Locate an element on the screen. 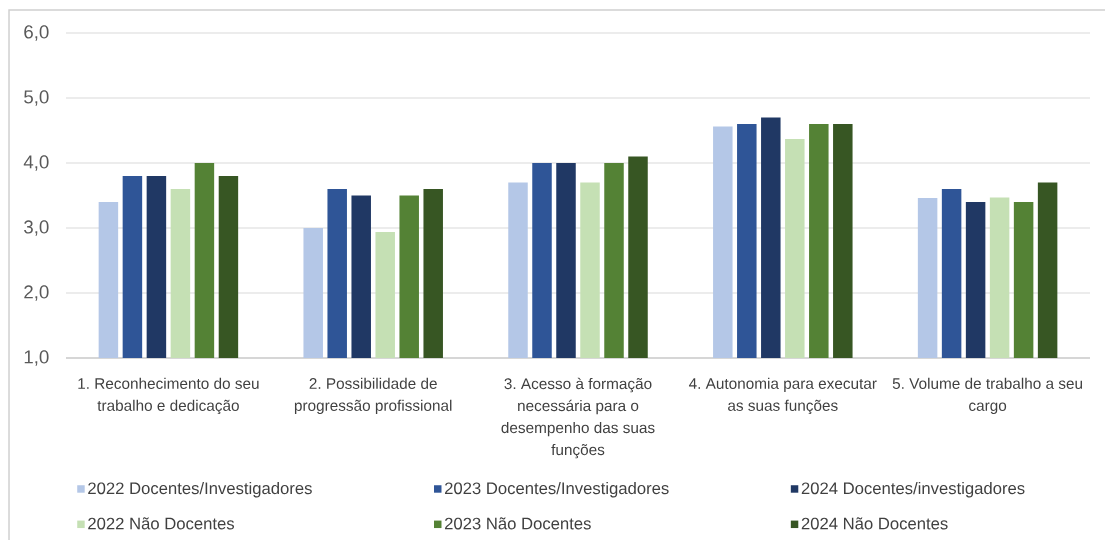 This screenshot has height=540, width=1105. x-tick-label: 2. Possibilidade de progressão profissional is located at coordinates (373, 395).